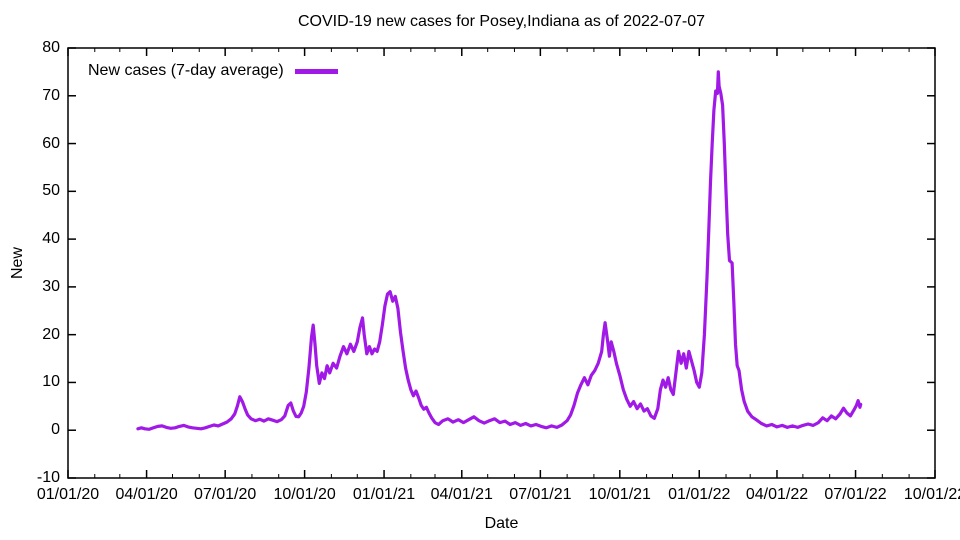 This screenshot has width=960, height=540. I want to click on y-tick-label: 10, so click(51, 382).